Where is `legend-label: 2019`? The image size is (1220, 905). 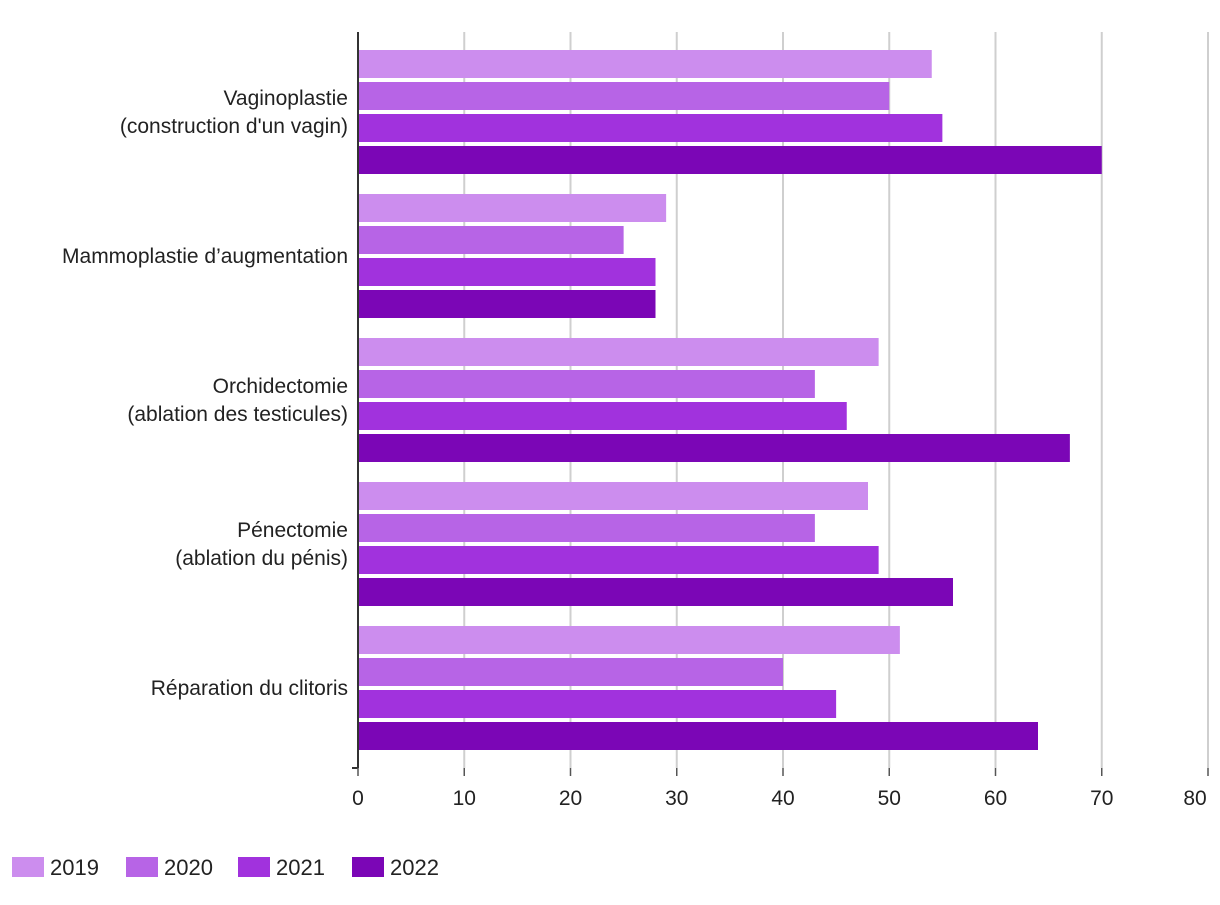
legend-label: 2019 is located at coordinates (74, 867).